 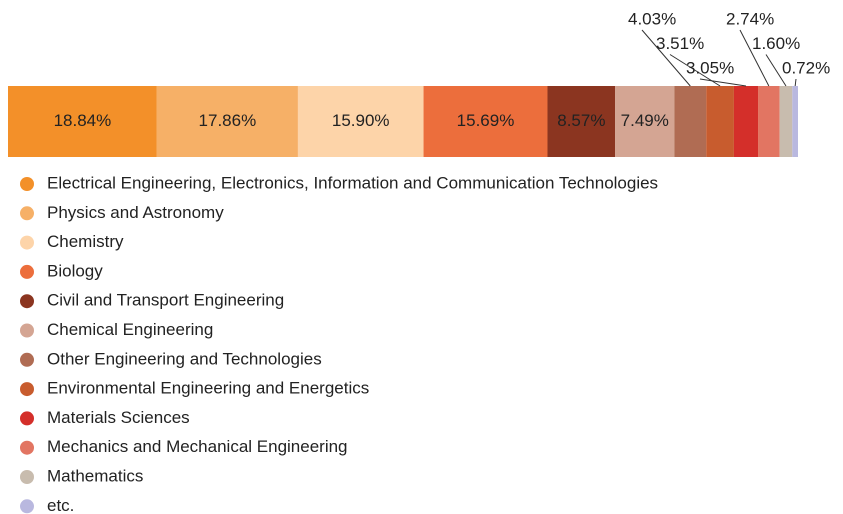 What do you see at coordinates (165, 300) in the screenshot?
I see `legend-label: Civil and Transport Engineering` at bounding box center [165, 300].